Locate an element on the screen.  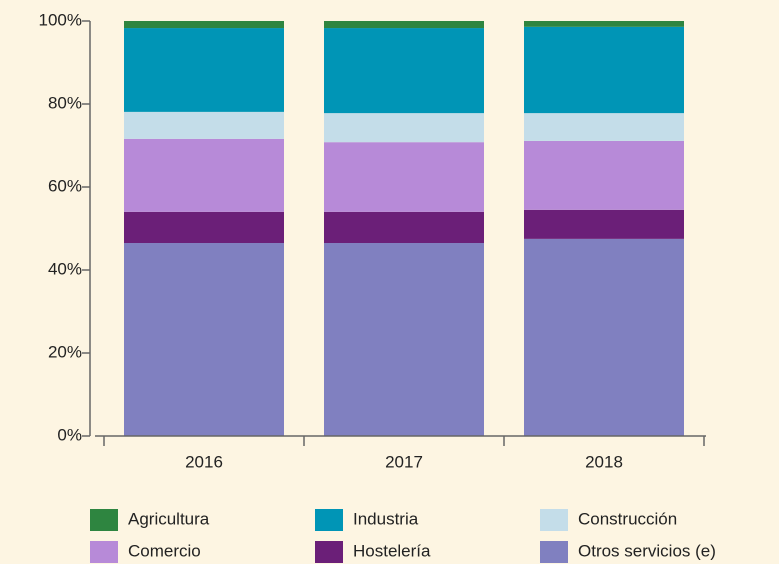
x-tick-label: 2018 is located at coordinates (604, 461).